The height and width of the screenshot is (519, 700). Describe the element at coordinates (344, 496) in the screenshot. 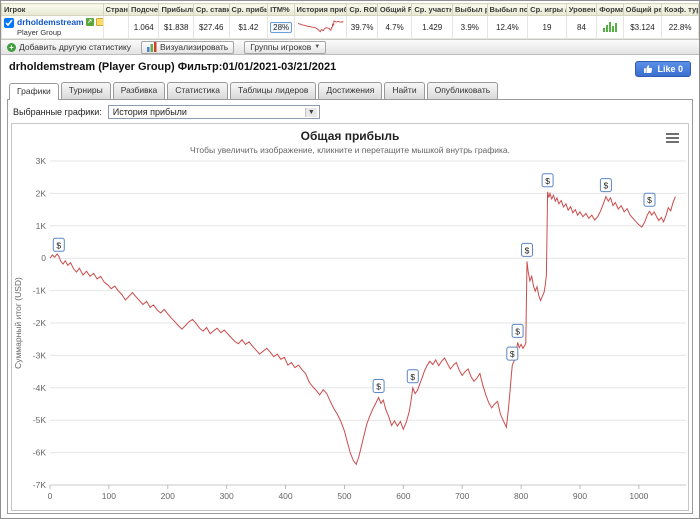

I see `x-tick-label: 500` at that location.